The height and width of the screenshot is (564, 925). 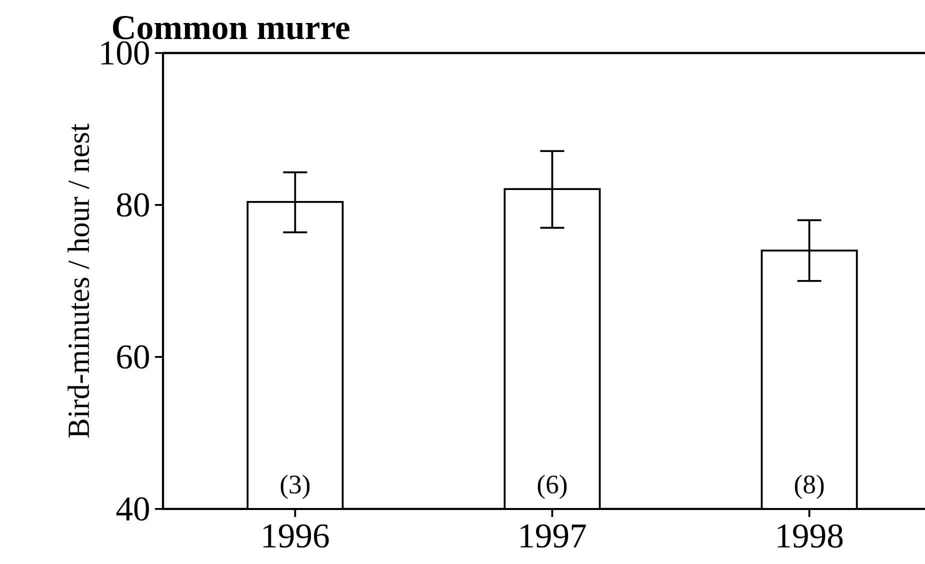 What do you see at coordinates (132, 509) in the screenshot?
I see `y-tick-label: 40` at bounding box center [132, 509].